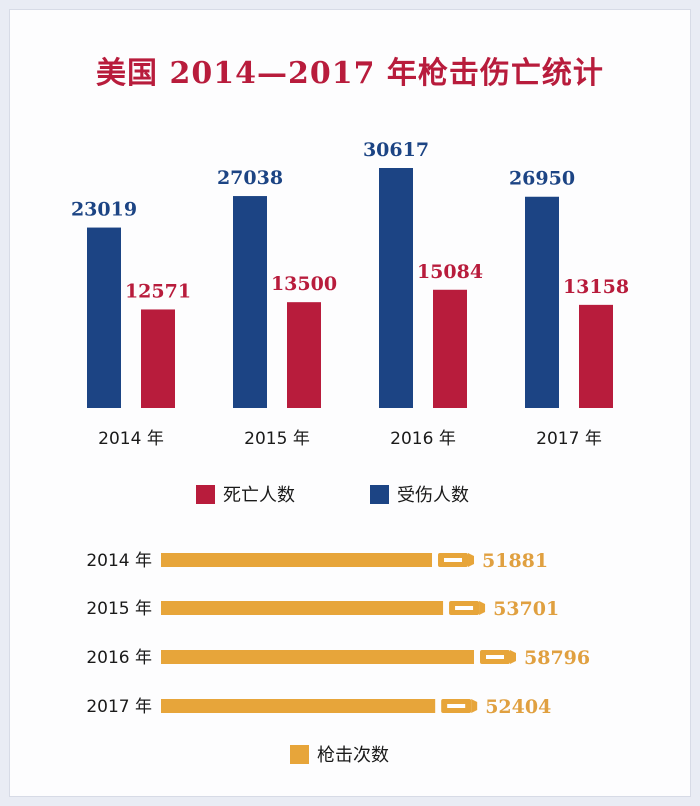 The height and width of the screenshot is (806, 700). What do you see at coordinates (450, 272) in the screenshot?
I see `data-label-deaths: 15084` at bounding box center [450, 272].